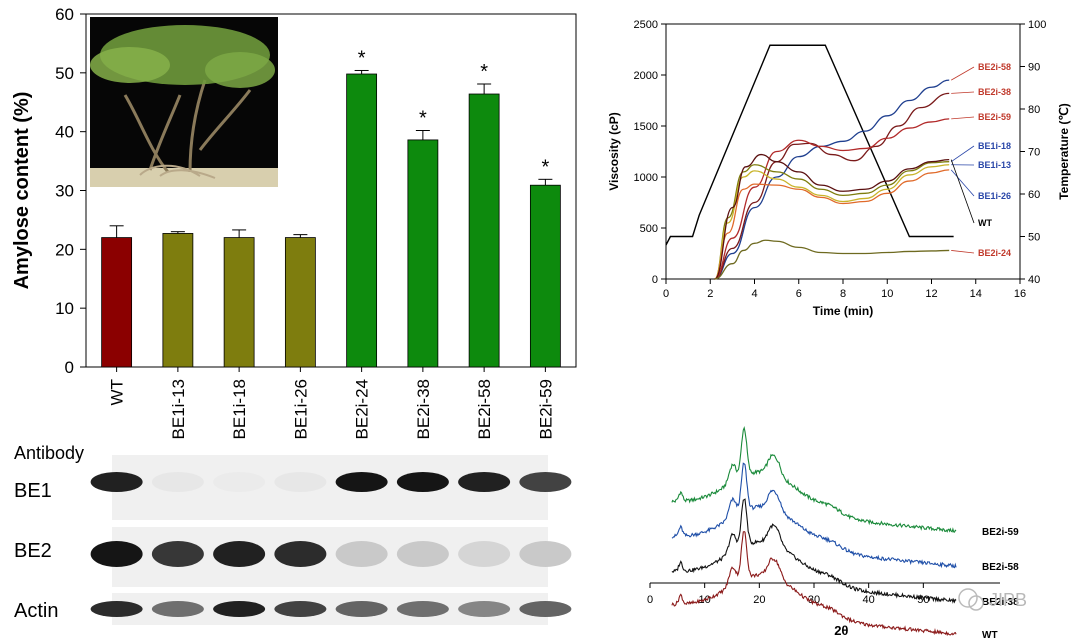  I want to click on blot-label-BE2: BE2, so click(33, 551).